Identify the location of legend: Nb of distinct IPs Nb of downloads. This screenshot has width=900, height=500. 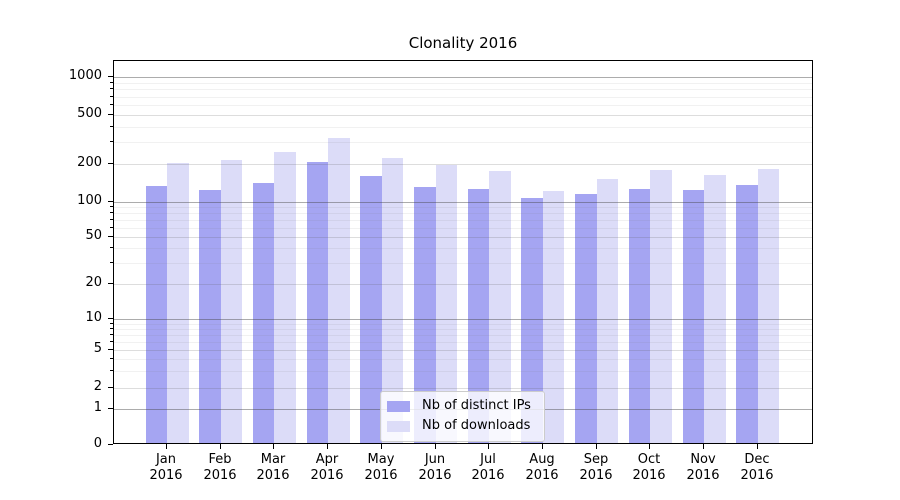
(462, 416).